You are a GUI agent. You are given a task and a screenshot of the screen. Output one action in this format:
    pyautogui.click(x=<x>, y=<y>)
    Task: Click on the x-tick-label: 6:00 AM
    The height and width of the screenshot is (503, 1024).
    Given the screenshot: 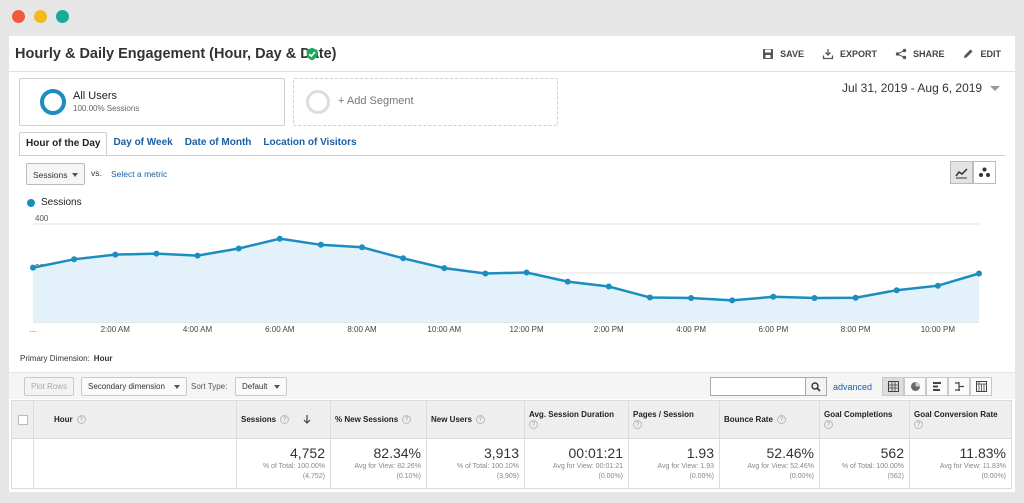 What is the action you would take?
    pyautogui.click(x=280, y=329)
    